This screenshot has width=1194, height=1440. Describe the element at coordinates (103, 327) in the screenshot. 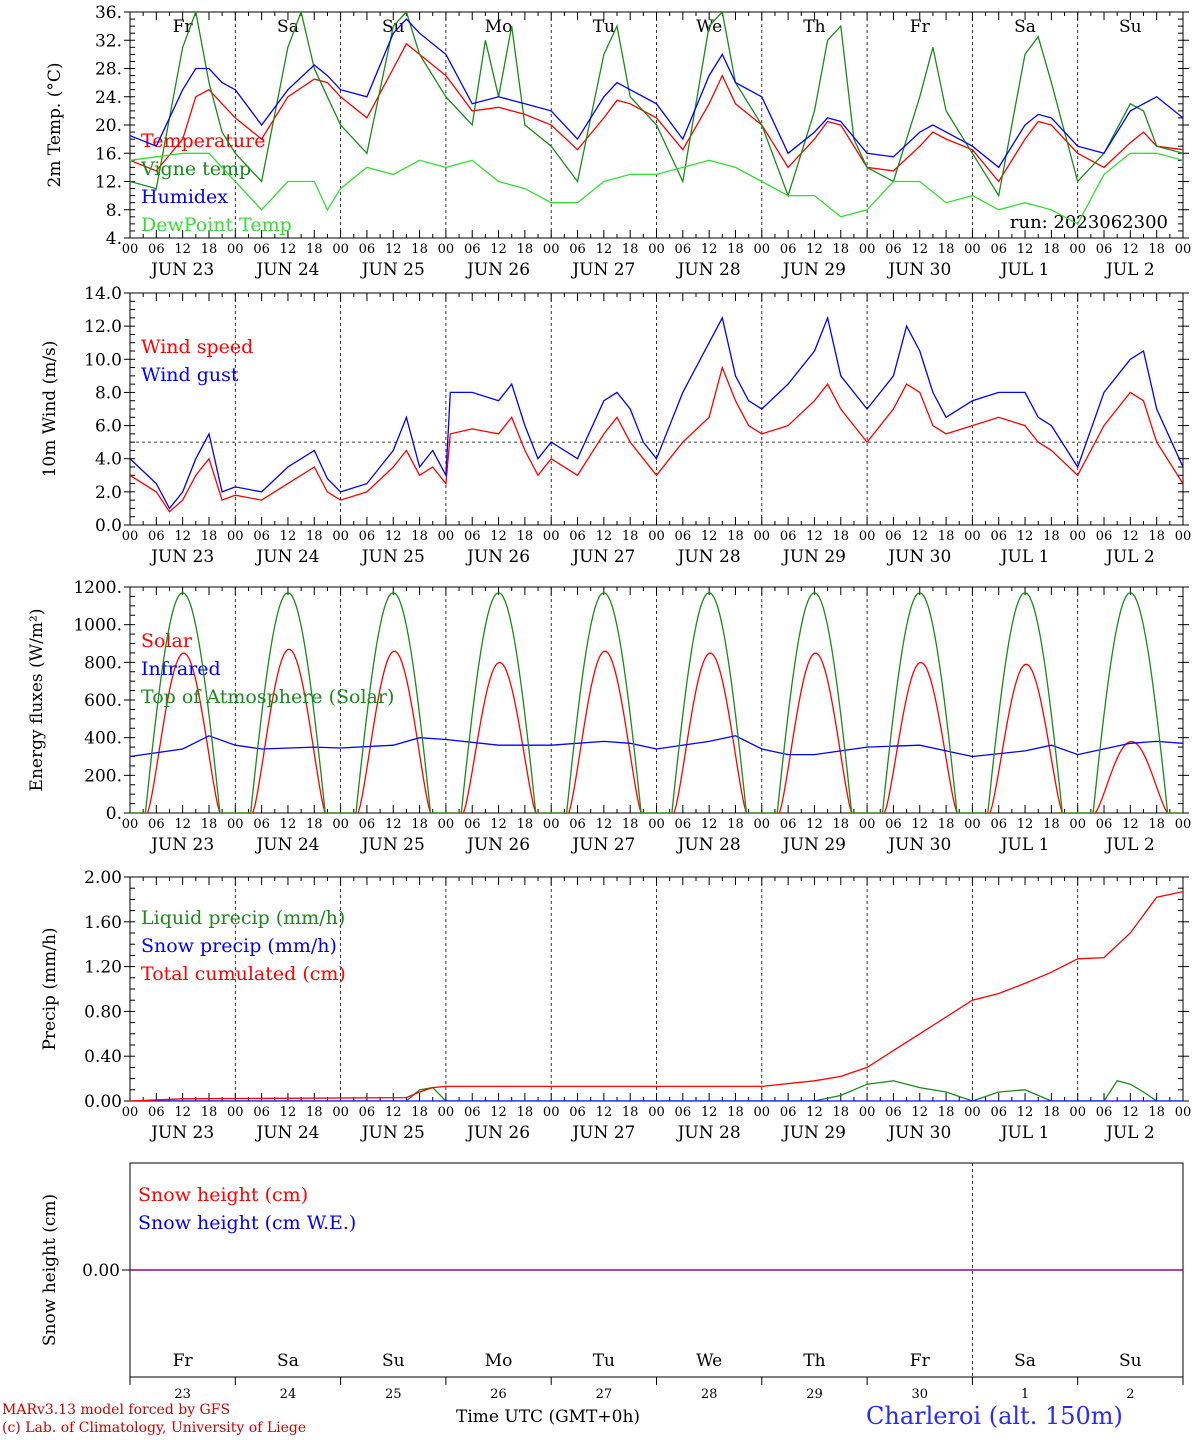

I see `y-tick-label: 12.0` at that location.